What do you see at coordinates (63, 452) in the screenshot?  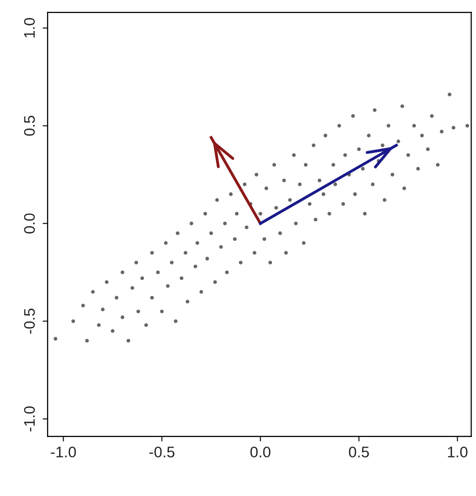 I see `x-tick-label: -1.0` at bounding box center [63, 452].